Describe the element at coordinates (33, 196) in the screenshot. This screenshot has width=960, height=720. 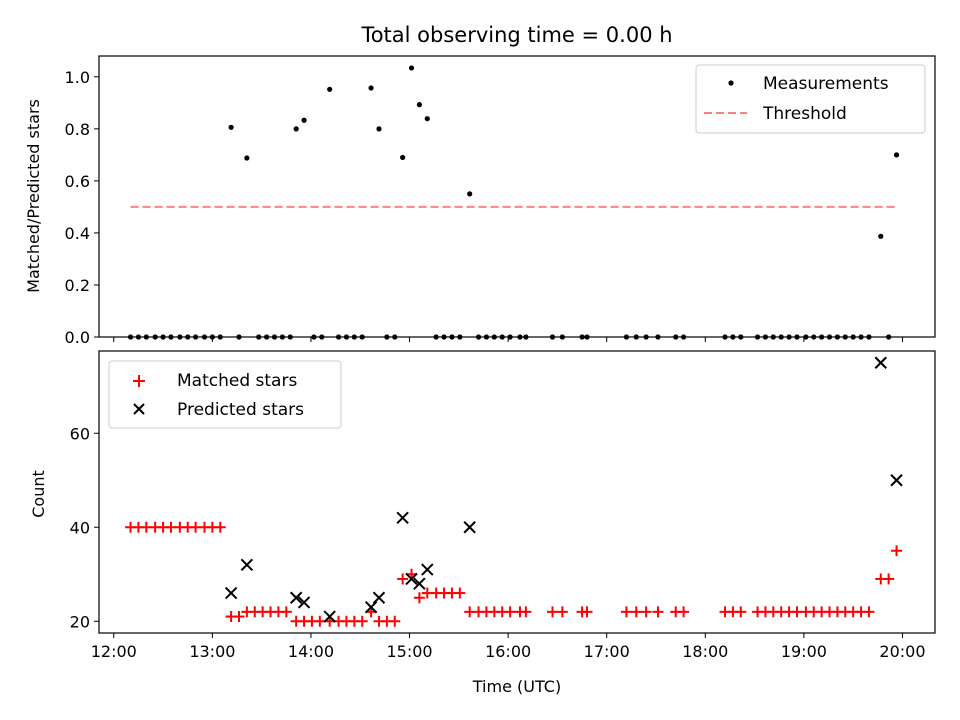
I see `top-y-axis-label: Matched/Predicted stars` at that location.